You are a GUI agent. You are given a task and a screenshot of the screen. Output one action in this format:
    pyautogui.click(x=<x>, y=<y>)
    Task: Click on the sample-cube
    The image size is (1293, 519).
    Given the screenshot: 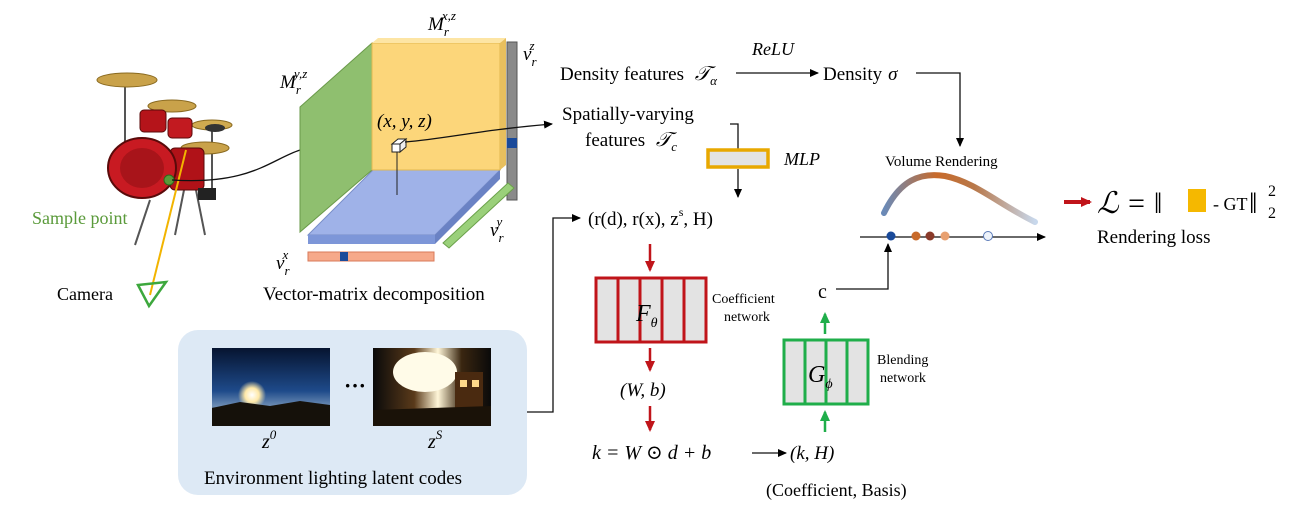 What is the action you would take?
    pyautogui.click(x=399, y=145)
    